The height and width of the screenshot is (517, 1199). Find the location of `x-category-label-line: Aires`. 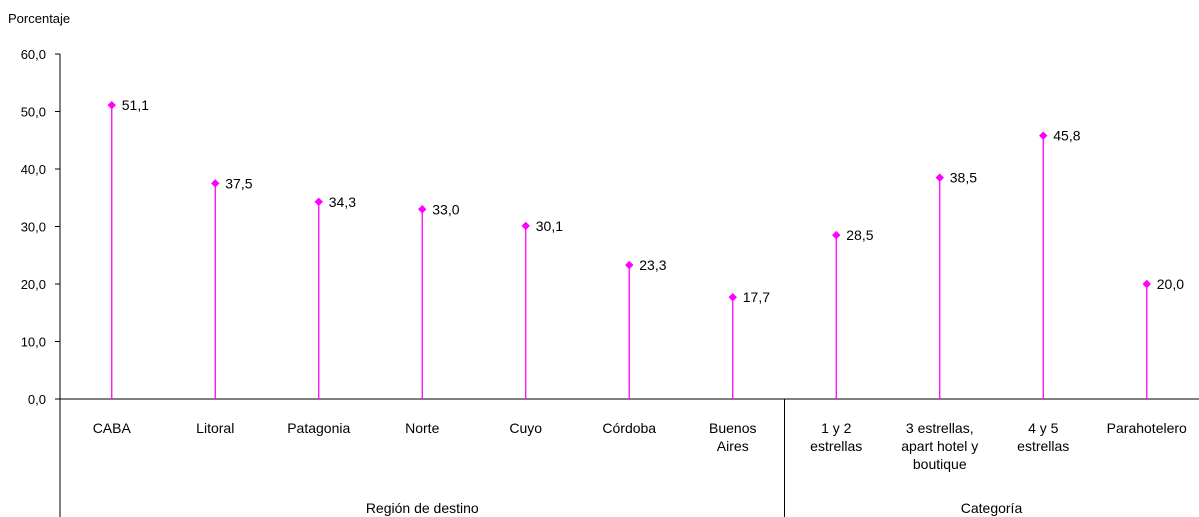

x-category-label-line: Aires is located at coordinates (733, 446).